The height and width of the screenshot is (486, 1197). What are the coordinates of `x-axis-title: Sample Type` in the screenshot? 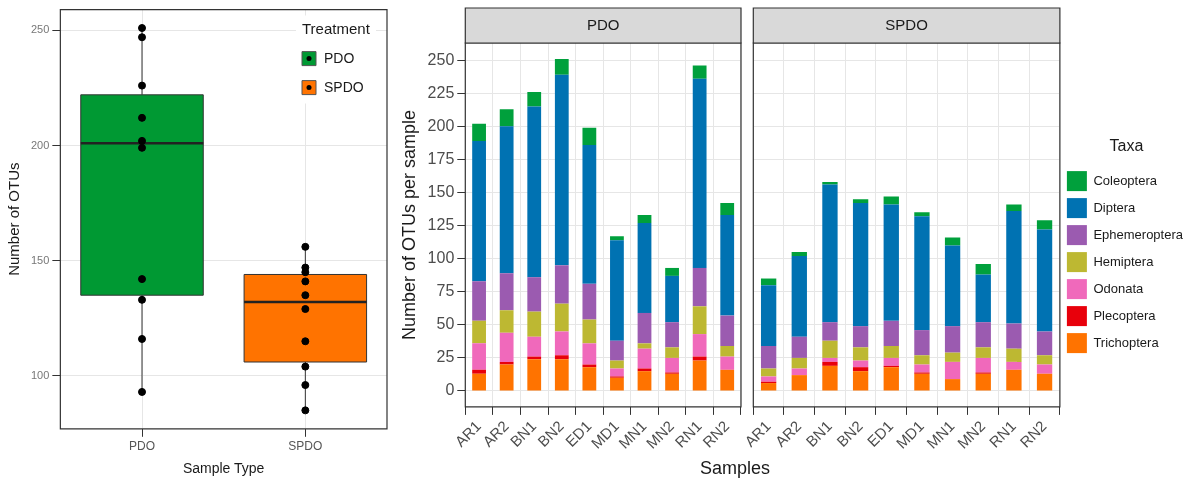 It's located at (223, 468).